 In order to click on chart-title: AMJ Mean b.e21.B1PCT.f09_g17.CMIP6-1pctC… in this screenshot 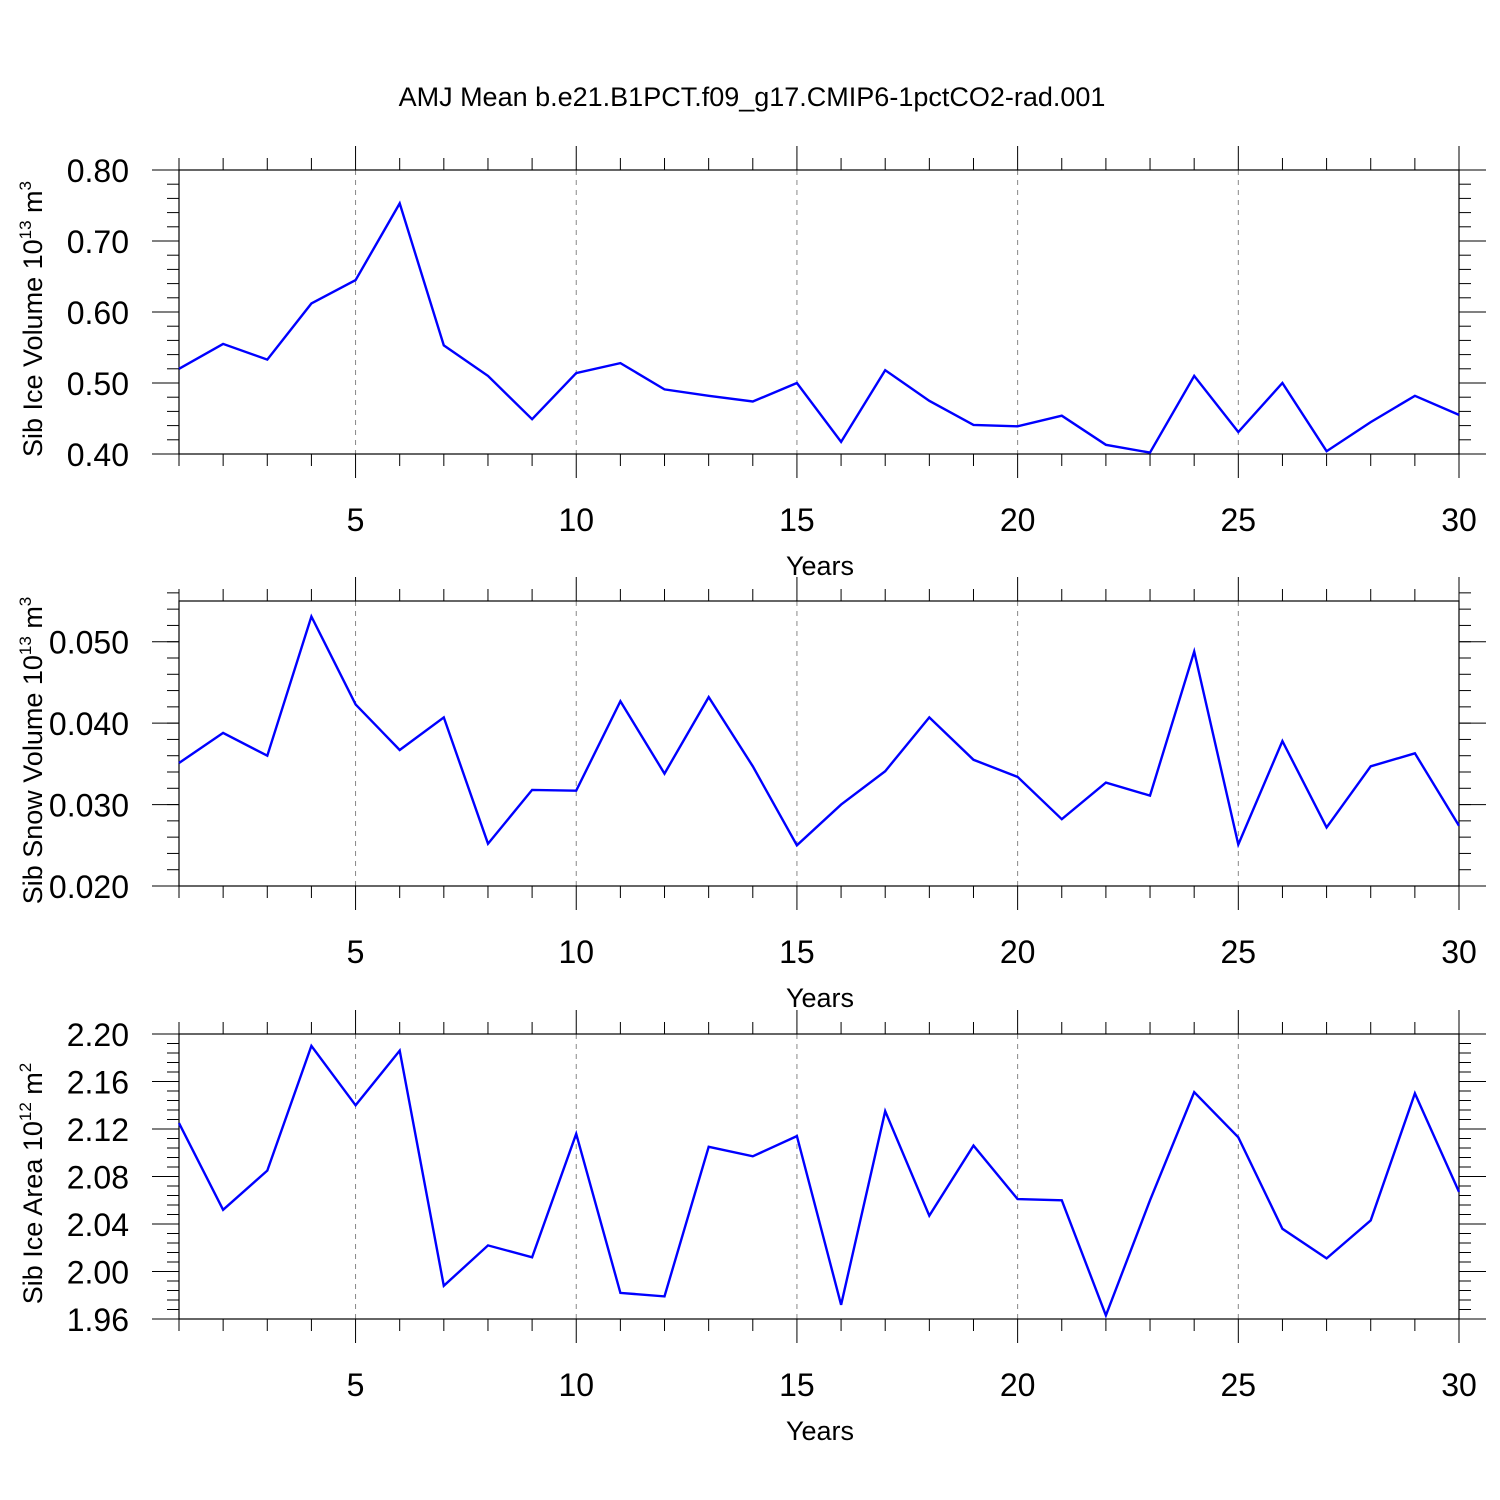, I will do `click(752, 97)`.